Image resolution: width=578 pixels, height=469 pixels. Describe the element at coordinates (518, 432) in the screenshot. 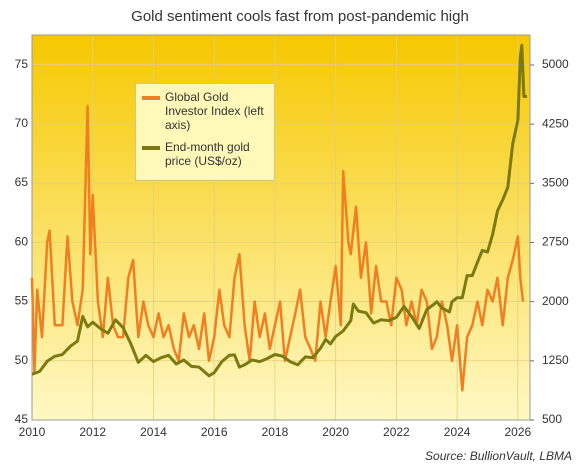

I see `x-tick-label: 2026` at that location.